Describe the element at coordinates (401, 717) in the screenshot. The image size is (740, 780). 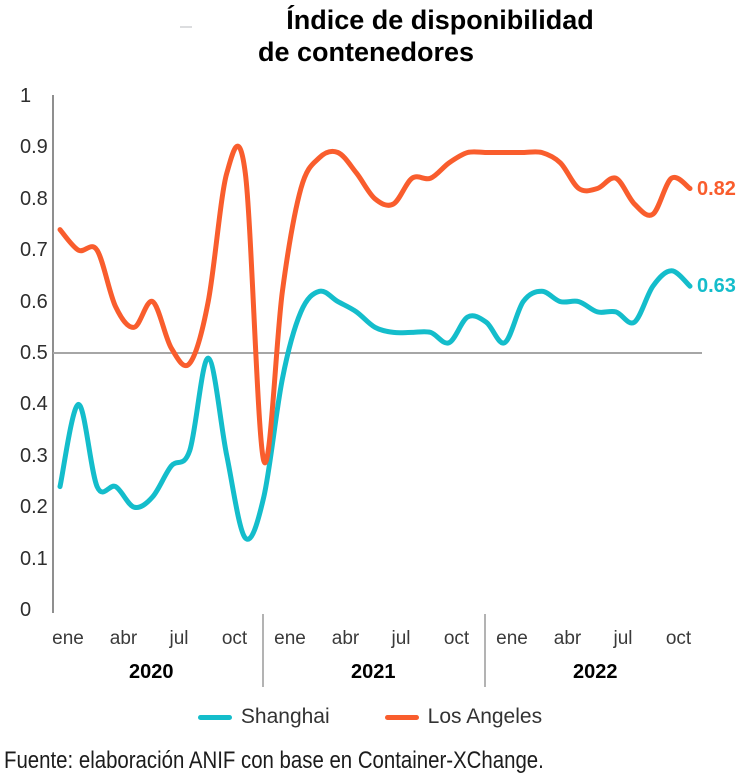
I see `los-angeles-line-swatch` at that location.